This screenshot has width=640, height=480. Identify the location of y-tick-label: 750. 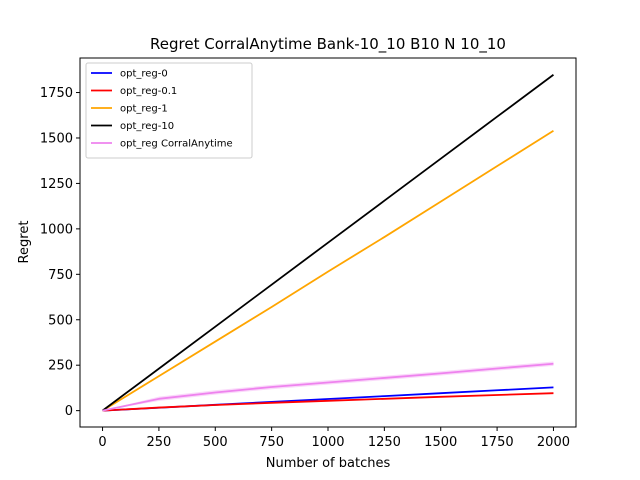
(60, 275).